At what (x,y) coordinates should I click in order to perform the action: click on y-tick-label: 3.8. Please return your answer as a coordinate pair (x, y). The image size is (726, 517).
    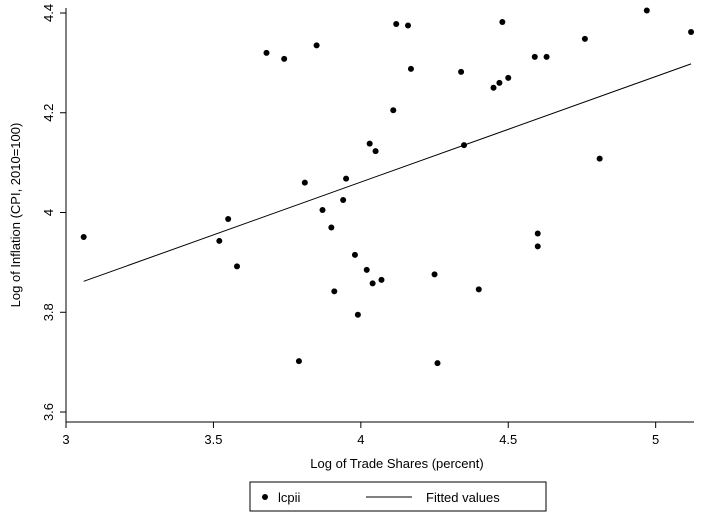
    Looking at the image, I should click on (48, 312).